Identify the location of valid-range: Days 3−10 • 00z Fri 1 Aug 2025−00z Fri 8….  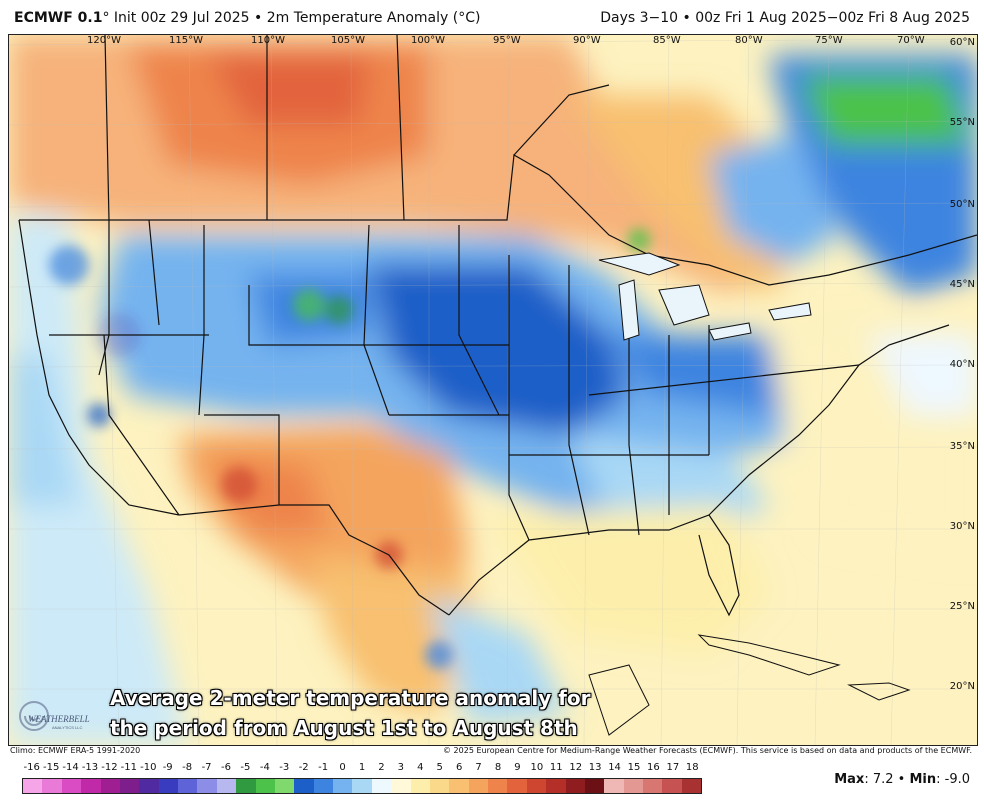
(785, 18).